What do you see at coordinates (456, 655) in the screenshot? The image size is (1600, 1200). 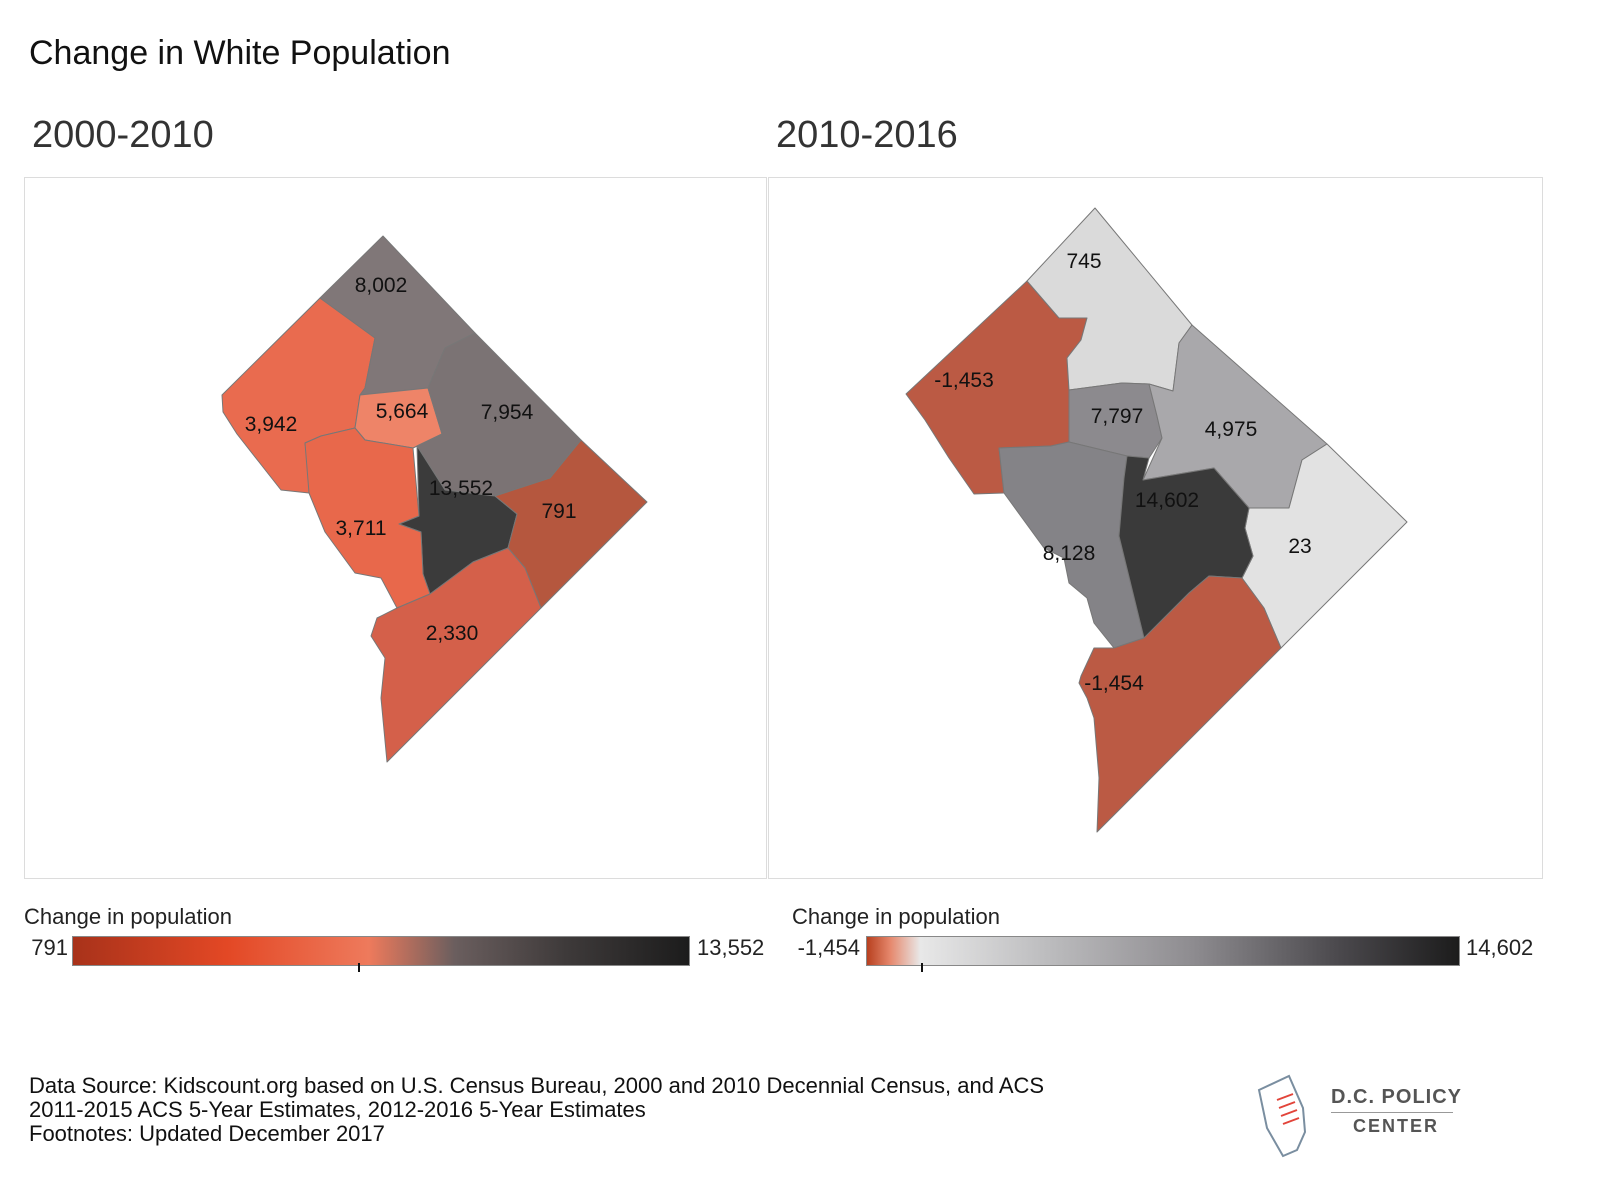 I see `ward-6-region` at bounding box center [456, 655].